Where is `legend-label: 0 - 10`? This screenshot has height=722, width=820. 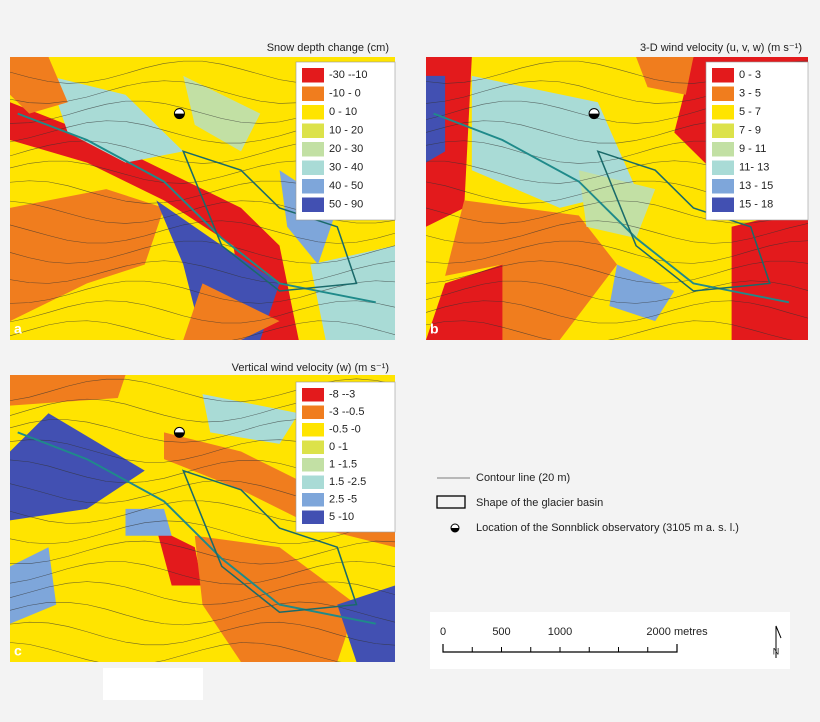
legend-label: 0 - 10 is located at coordinates (343, 112).